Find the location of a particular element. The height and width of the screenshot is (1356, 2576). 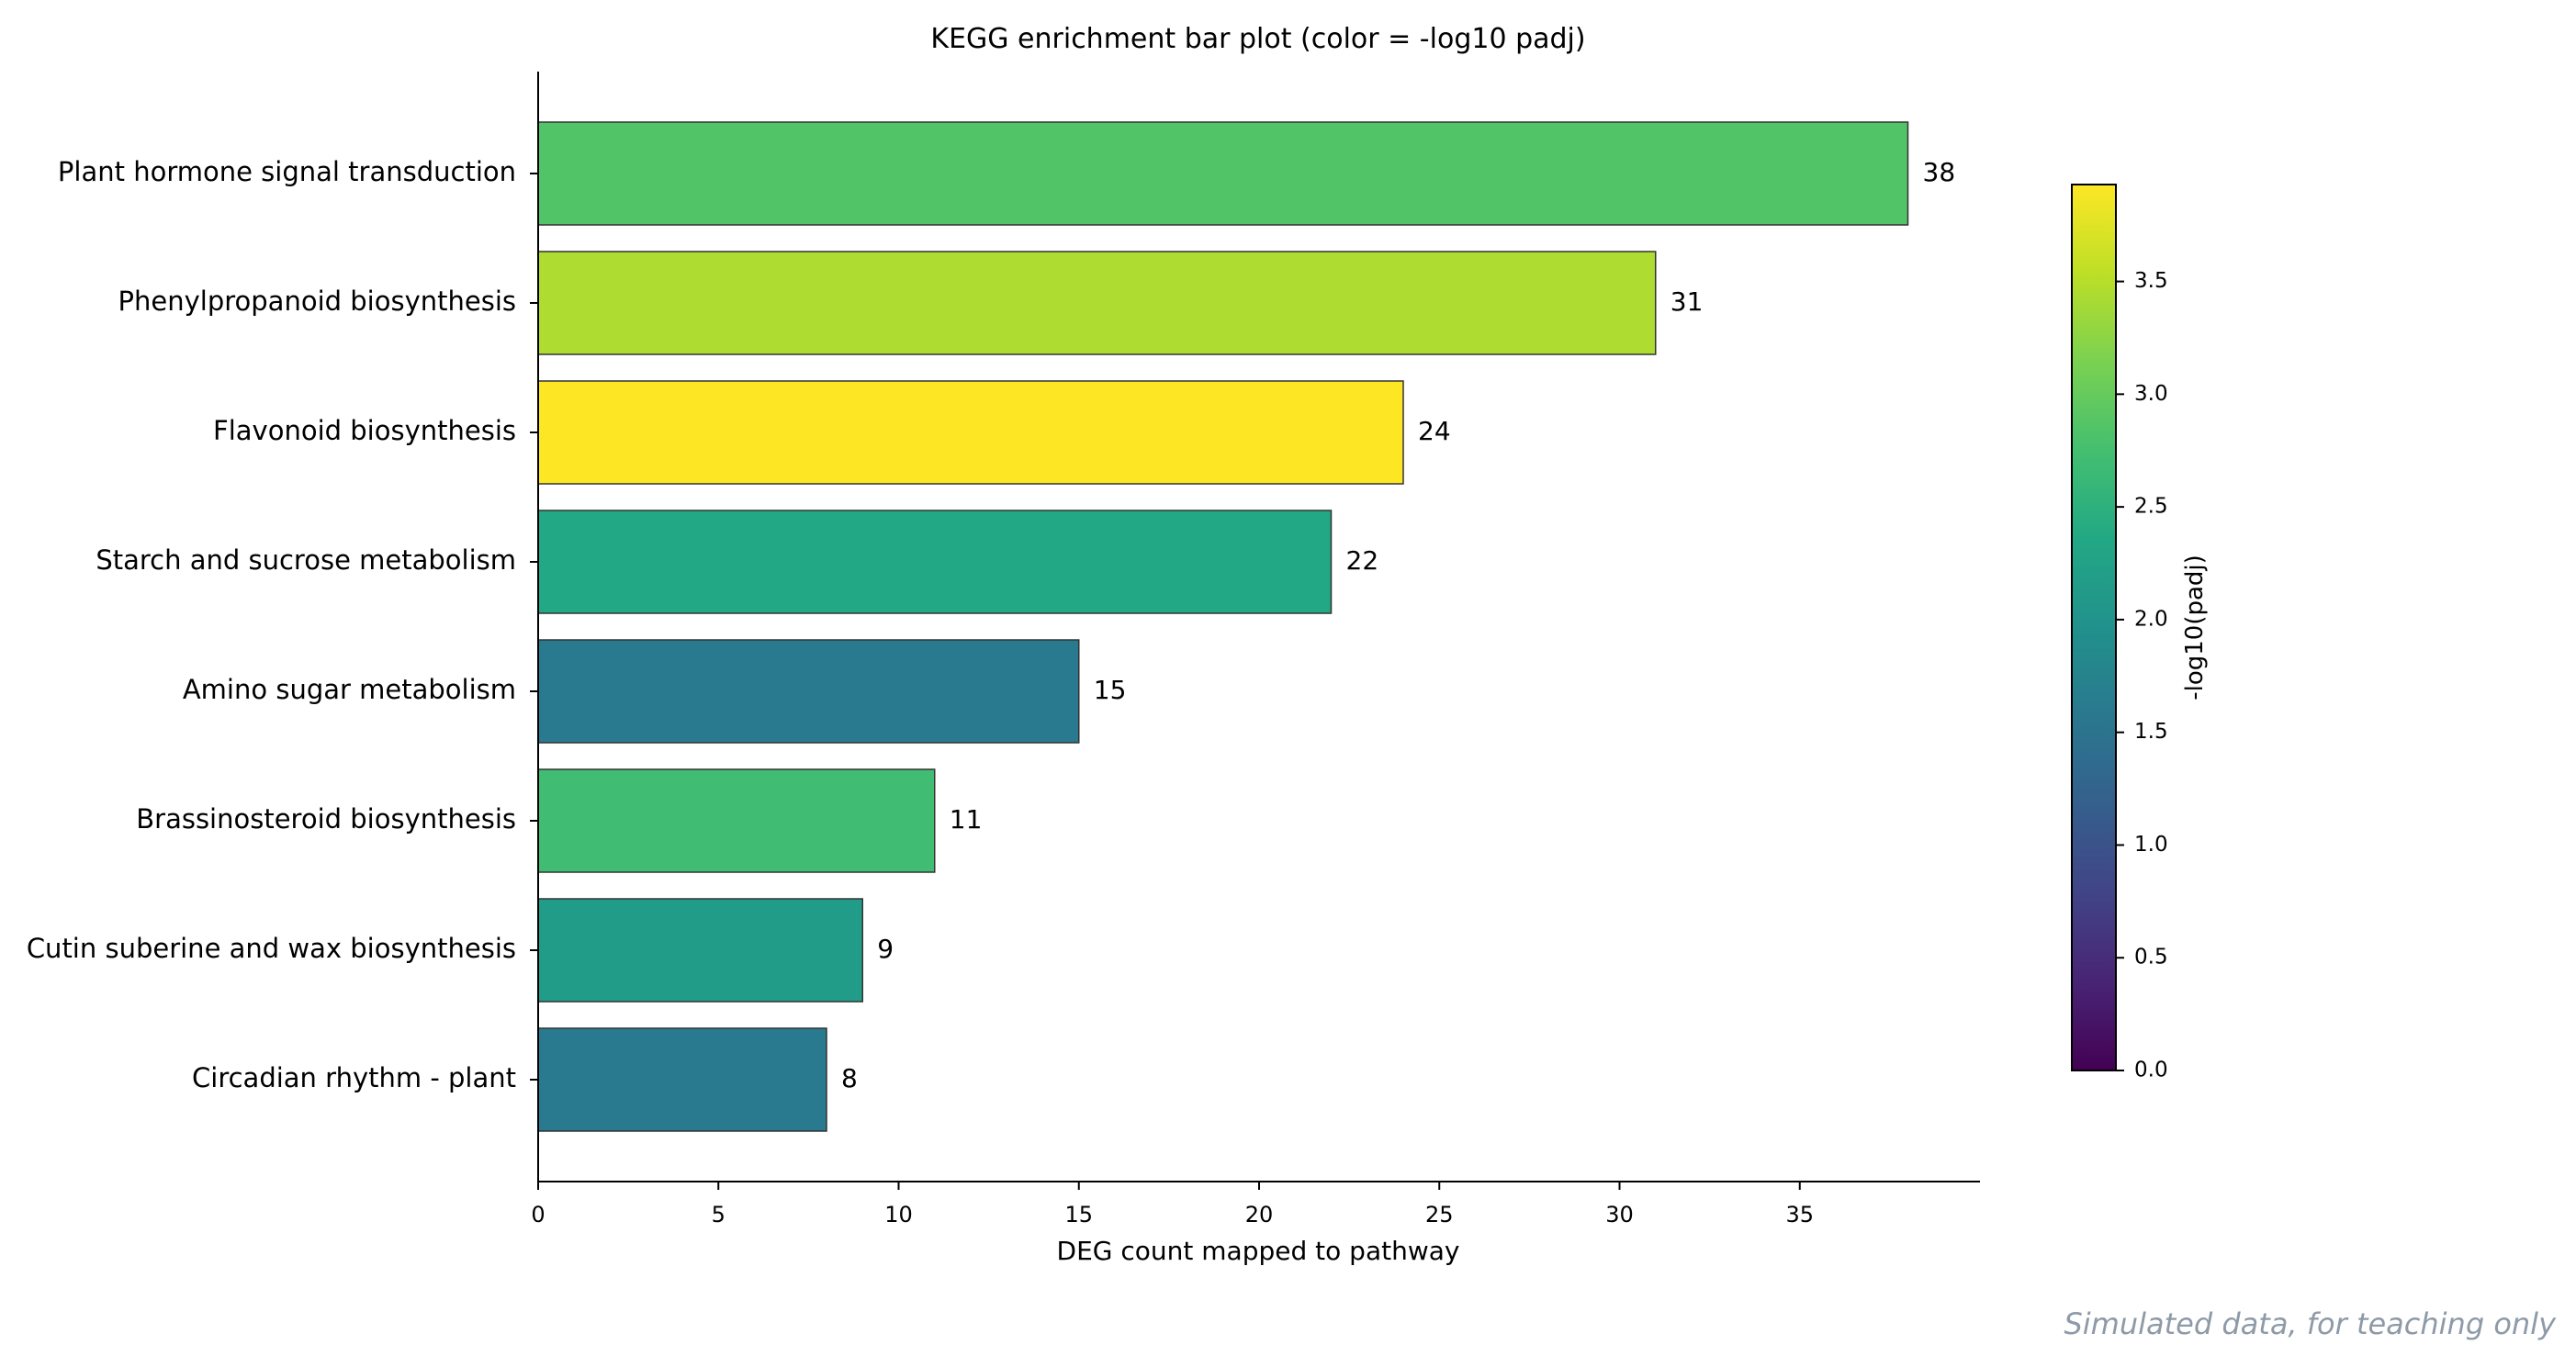

x-axis: 0 5 10 15 20 25 30 35 is located at coordinates (1255, 1204).